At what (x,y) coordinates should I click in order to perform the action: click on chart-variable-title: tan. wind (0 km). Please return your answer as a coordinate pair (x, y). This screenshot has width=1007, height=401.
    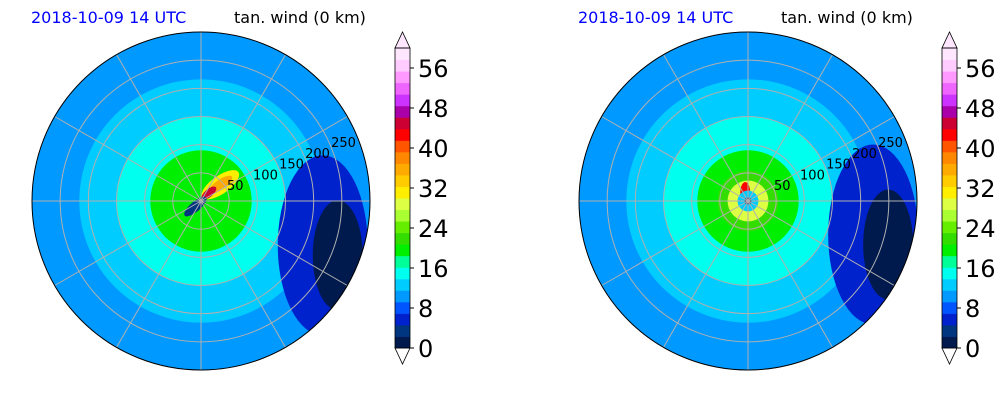
    Looking at the image, I should click on (300, 17).